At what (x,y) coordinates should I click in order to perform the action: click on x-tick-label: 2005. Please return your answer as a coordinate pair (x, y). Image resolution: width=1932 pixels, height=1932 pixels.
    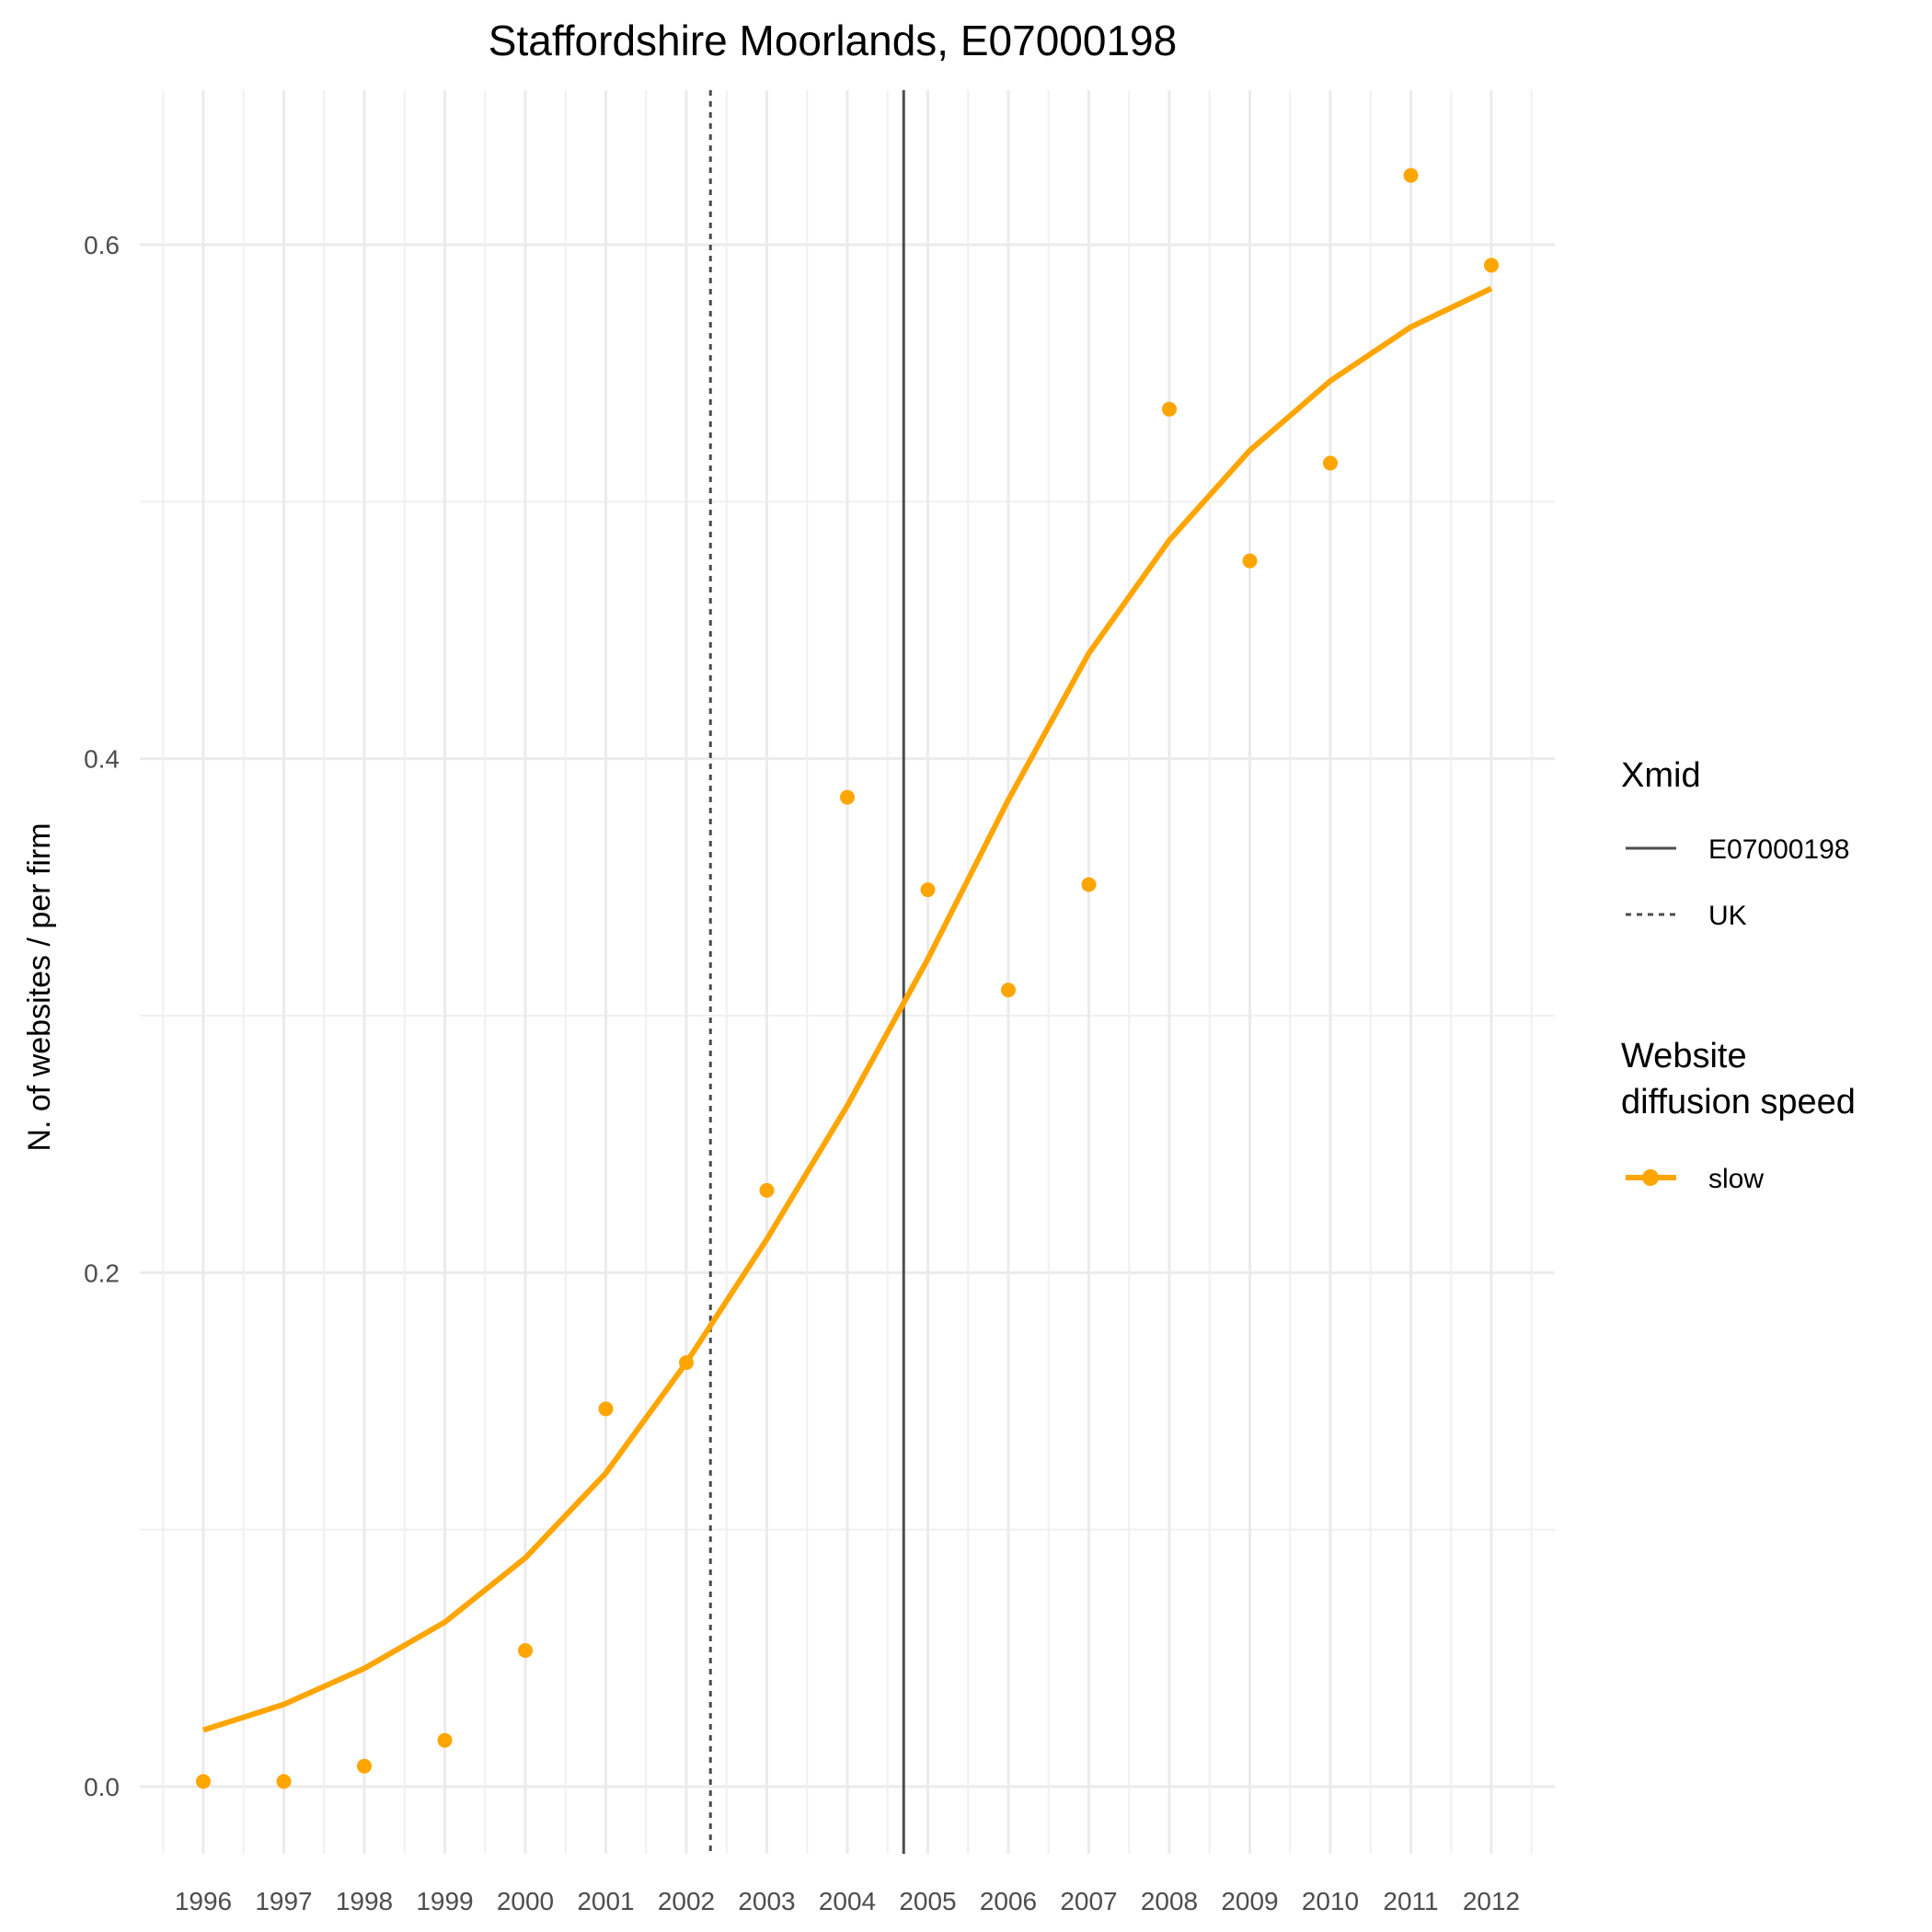
    Looking at the image, I should click on (927, 1901).